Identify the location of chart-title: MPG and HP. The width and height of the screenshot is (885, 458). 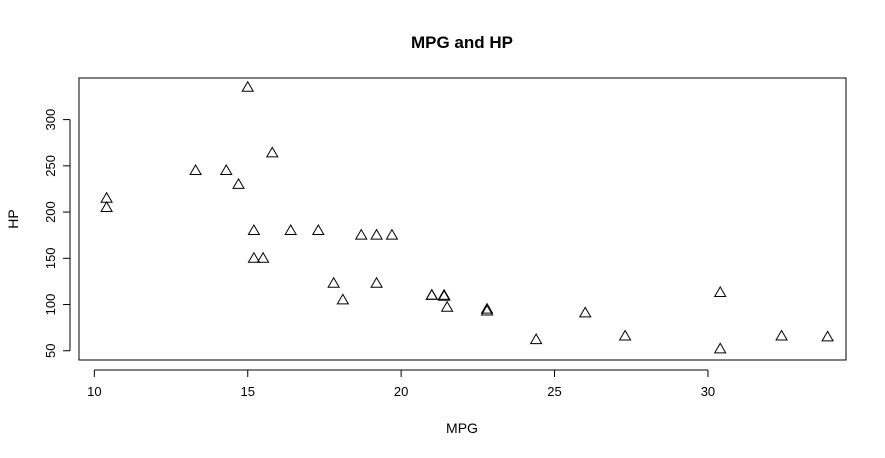
(462, 42).